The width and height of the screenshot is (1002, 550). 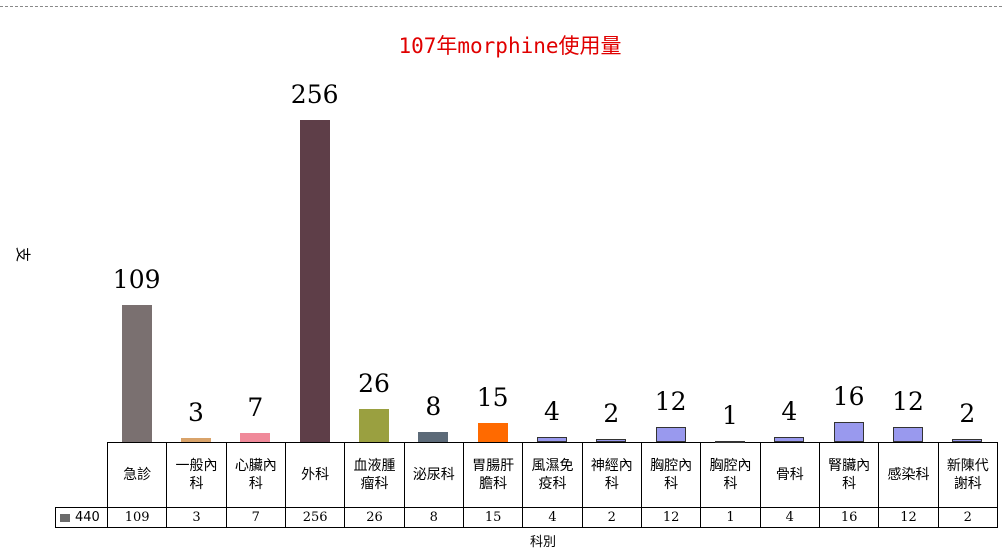 I want to click on category-cell: 一般內科, so click(x=196, y=475).